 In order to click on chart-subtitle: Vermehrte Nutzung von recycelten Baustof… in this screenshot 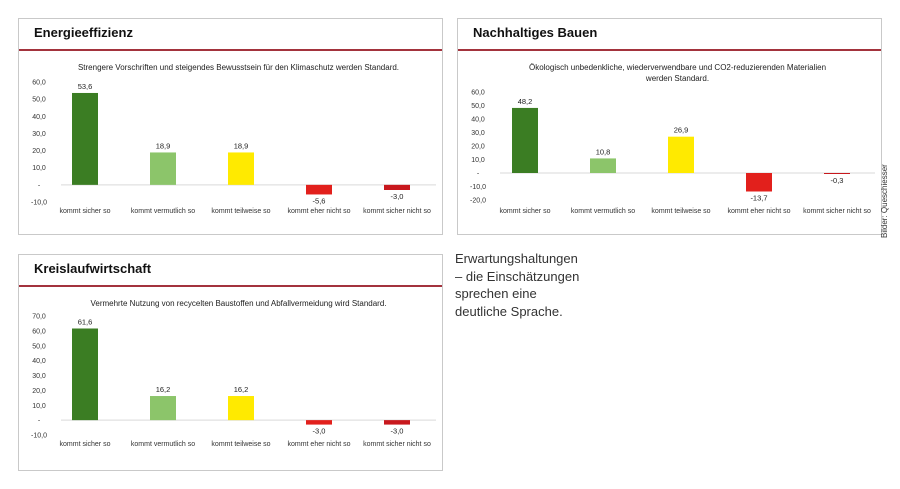, I will do `click(238, 303)`.